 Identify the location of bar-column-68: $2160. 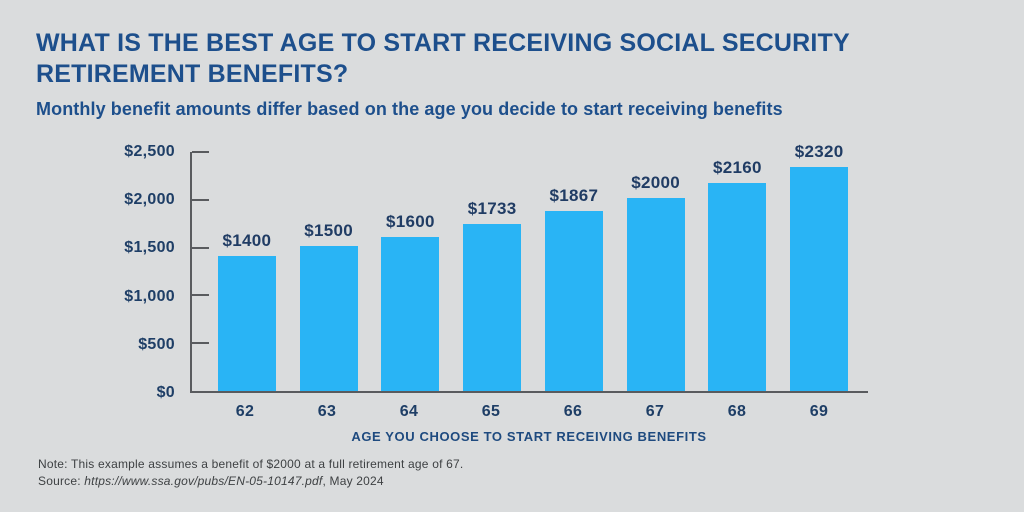
(738, 271).